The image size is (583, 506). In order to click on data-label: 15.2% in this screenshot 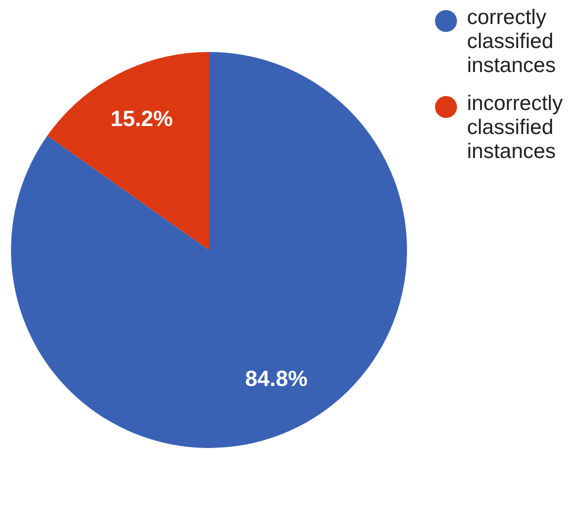, I will do `click(141, 118)`.